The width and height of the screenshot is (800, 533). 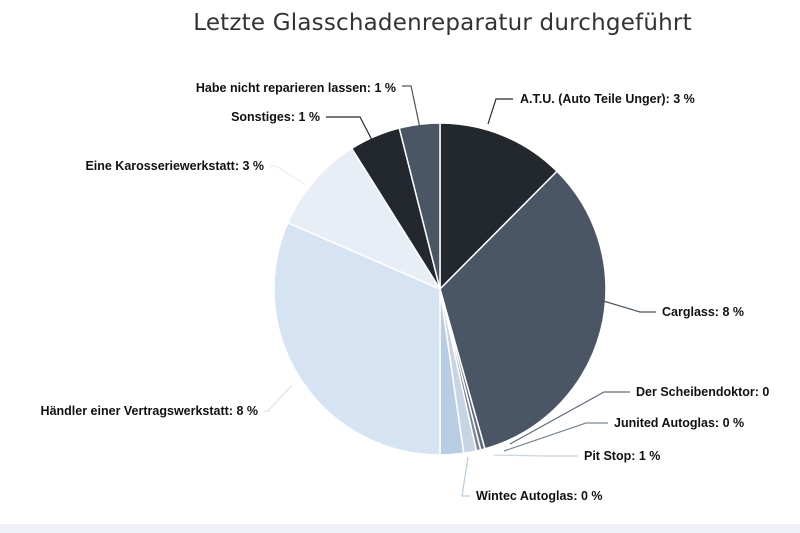 What do you see at coordinates (622, 456) in the screenshot?
I see `data-label-pit-stop: Pit Stop: 1 %` at bounding box center [622, 456].